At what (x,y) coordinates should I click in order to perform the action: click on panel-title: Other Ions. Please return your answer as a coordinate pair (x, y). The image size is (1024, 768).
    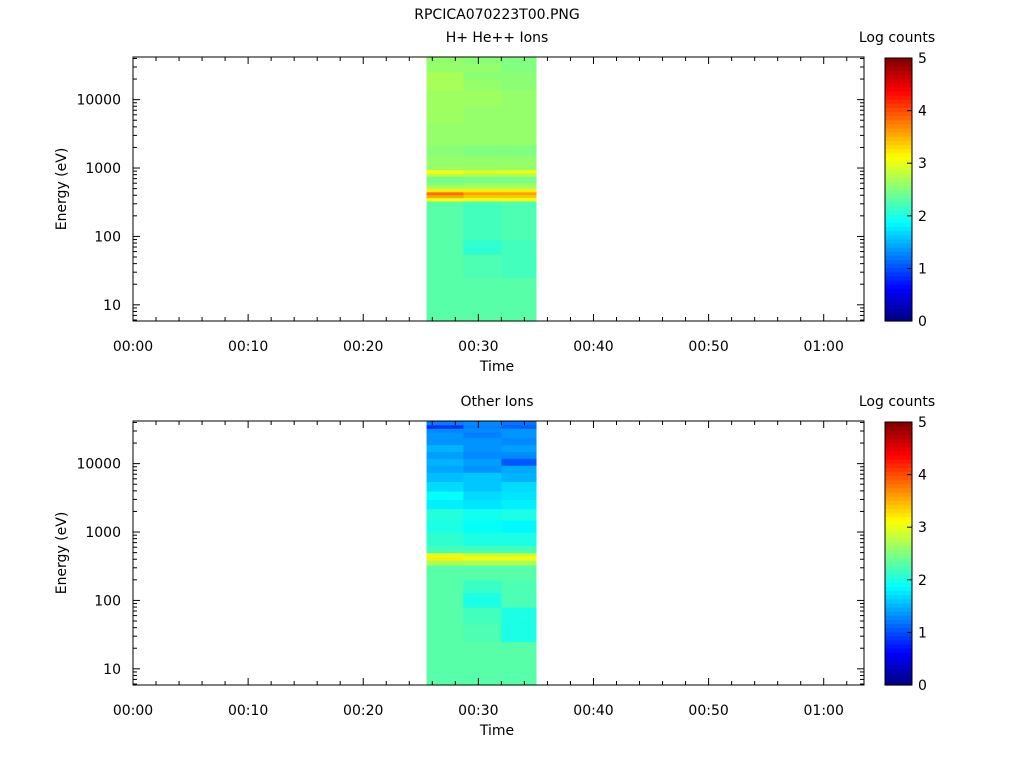
    Looking at the image, I should click on (496, 402).